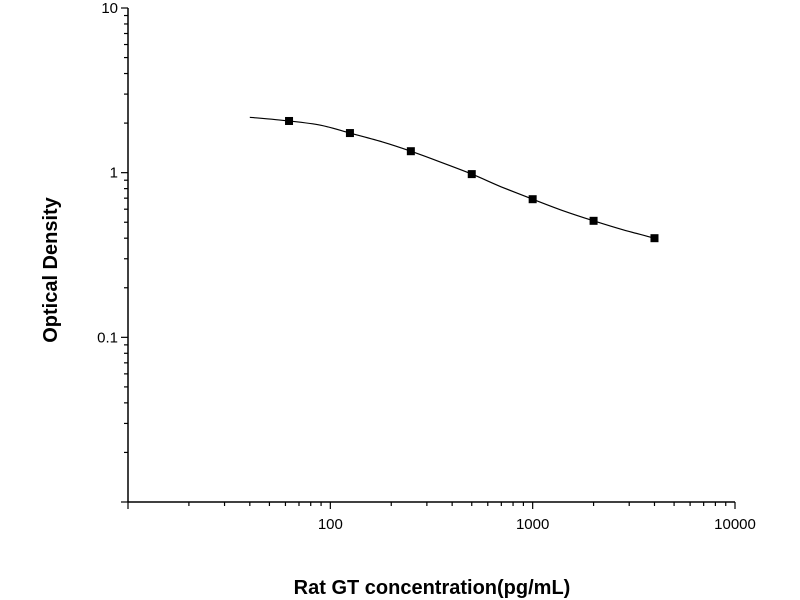 The image size is (800, 600). What do you see at coordinates (735, 524) in the screenshot?
I see `x-tick-label: 10000` at bounding box center [735, 524].